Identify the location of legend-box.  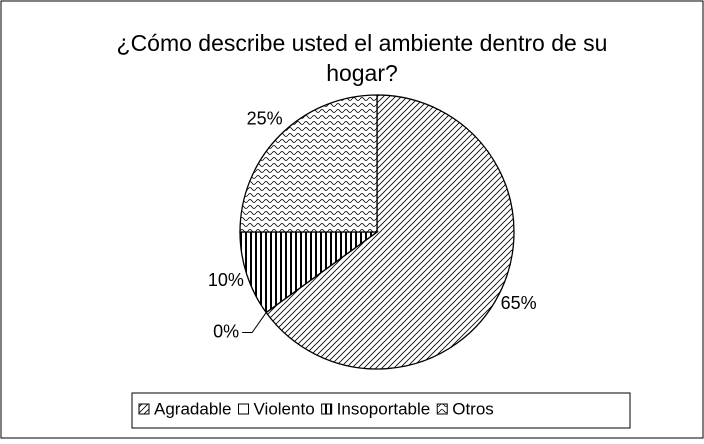
(381, 410).